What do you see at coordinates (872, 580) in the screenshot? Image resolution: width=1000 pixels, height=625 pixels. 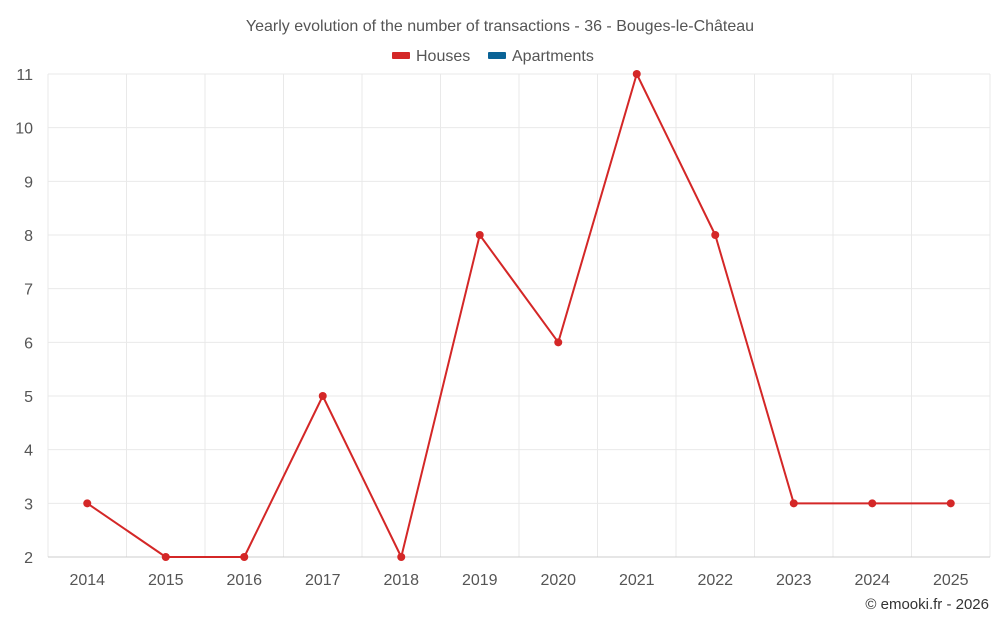 I see `x-tick-label: 2024` at bounding box center [872, 580].